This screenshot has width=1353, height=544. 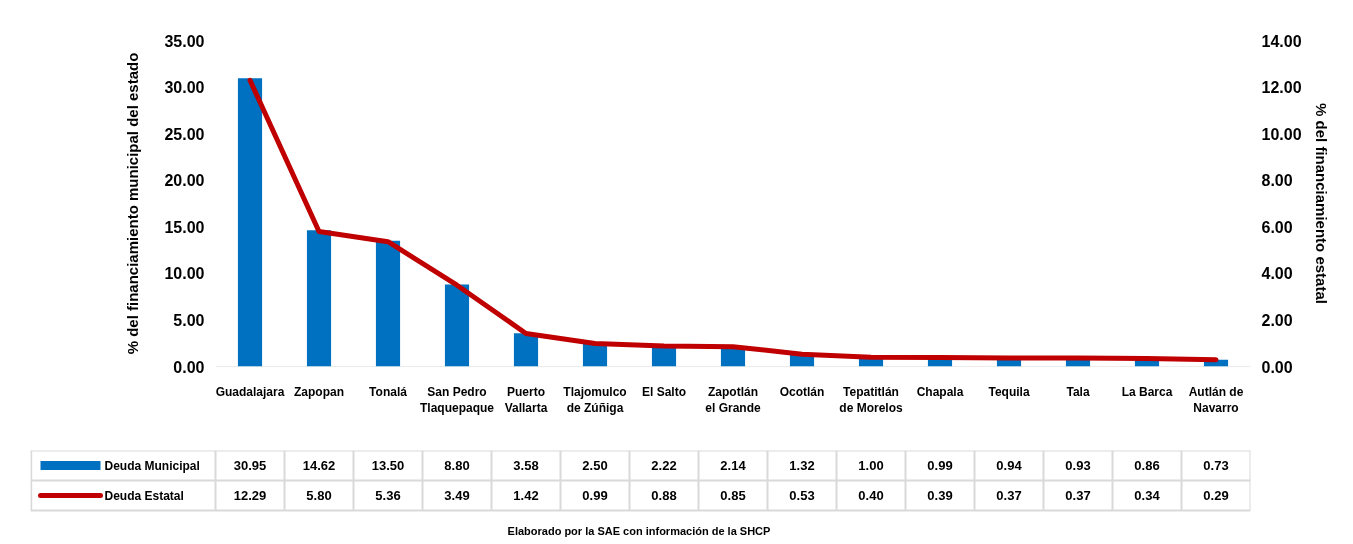 What do you see at coordinates (1277, 181) in the screenshot?
I see `y2-tick-label: 8.00` at bounding box center [1277, 181].